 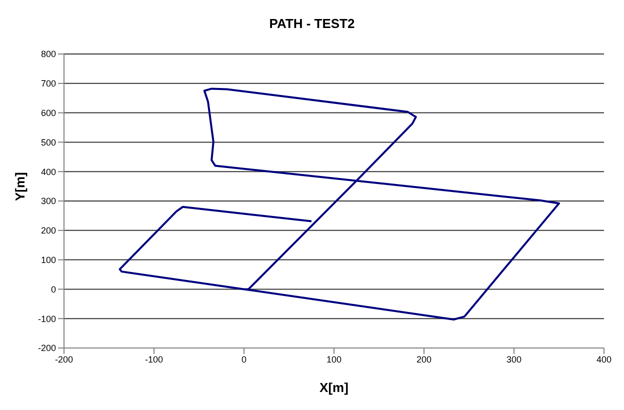 What do you see at coordinates (48, 142) in the screenshot?
I see `y-tick-label: 500` at bounding box center [48, 142].